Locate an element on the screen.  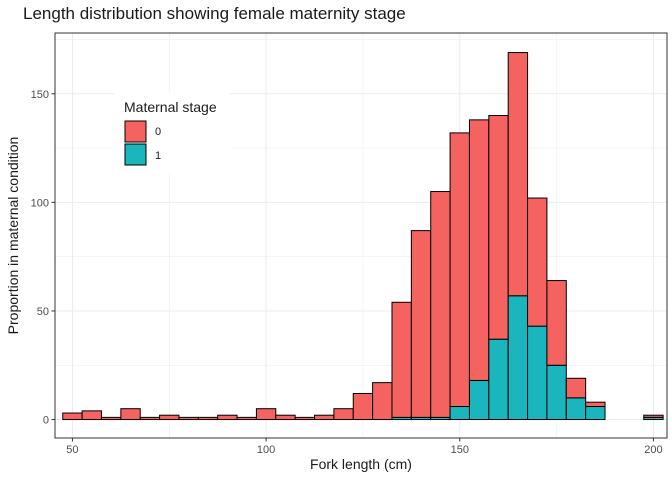
y-tick-label: 150 is located at coordinates (40, 95).